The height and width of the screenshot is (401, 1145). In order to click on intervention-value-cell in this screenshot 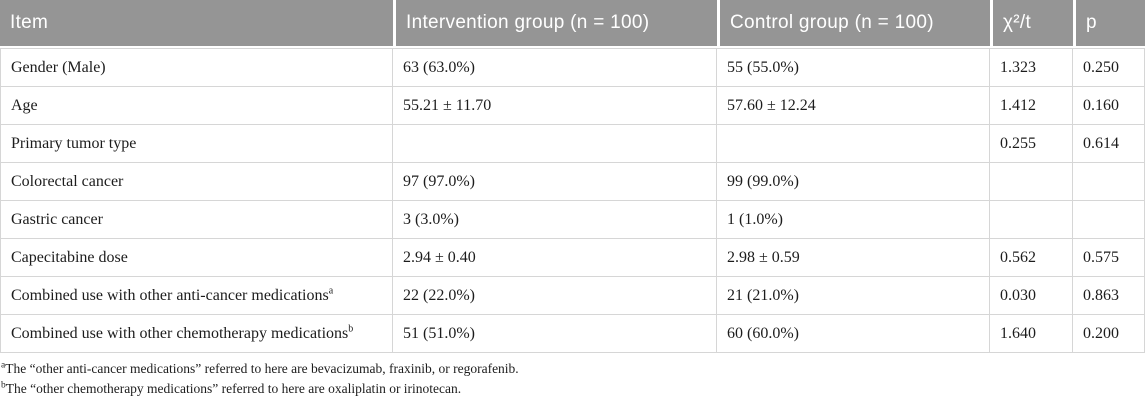, I will do `click(555, 144)`.